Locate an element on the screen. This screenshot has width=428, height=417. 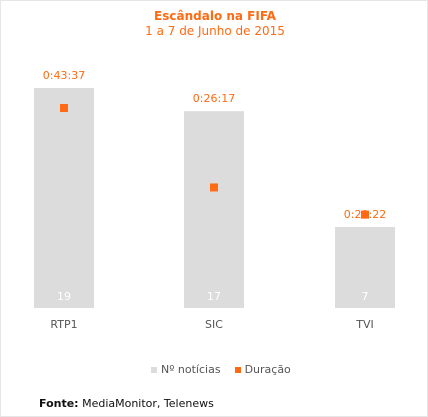
x-tick-label-tvi: TVI is located at coordinates (364, 324).